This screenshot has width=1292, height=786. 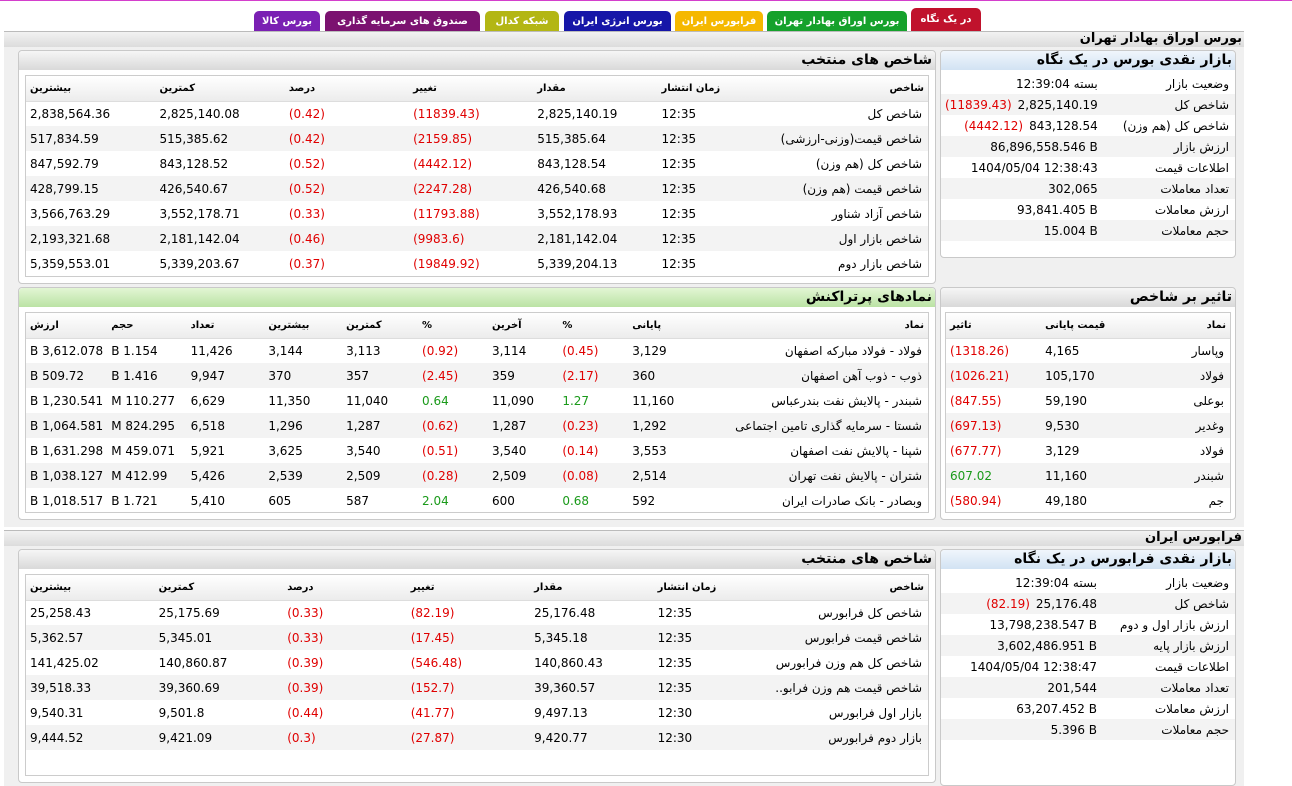 What do you see at coordinates (617, 22) in the screenshot?
I see `tab-energy-exchange: بورس انرژی ایران` at bounding box center [617, 22].